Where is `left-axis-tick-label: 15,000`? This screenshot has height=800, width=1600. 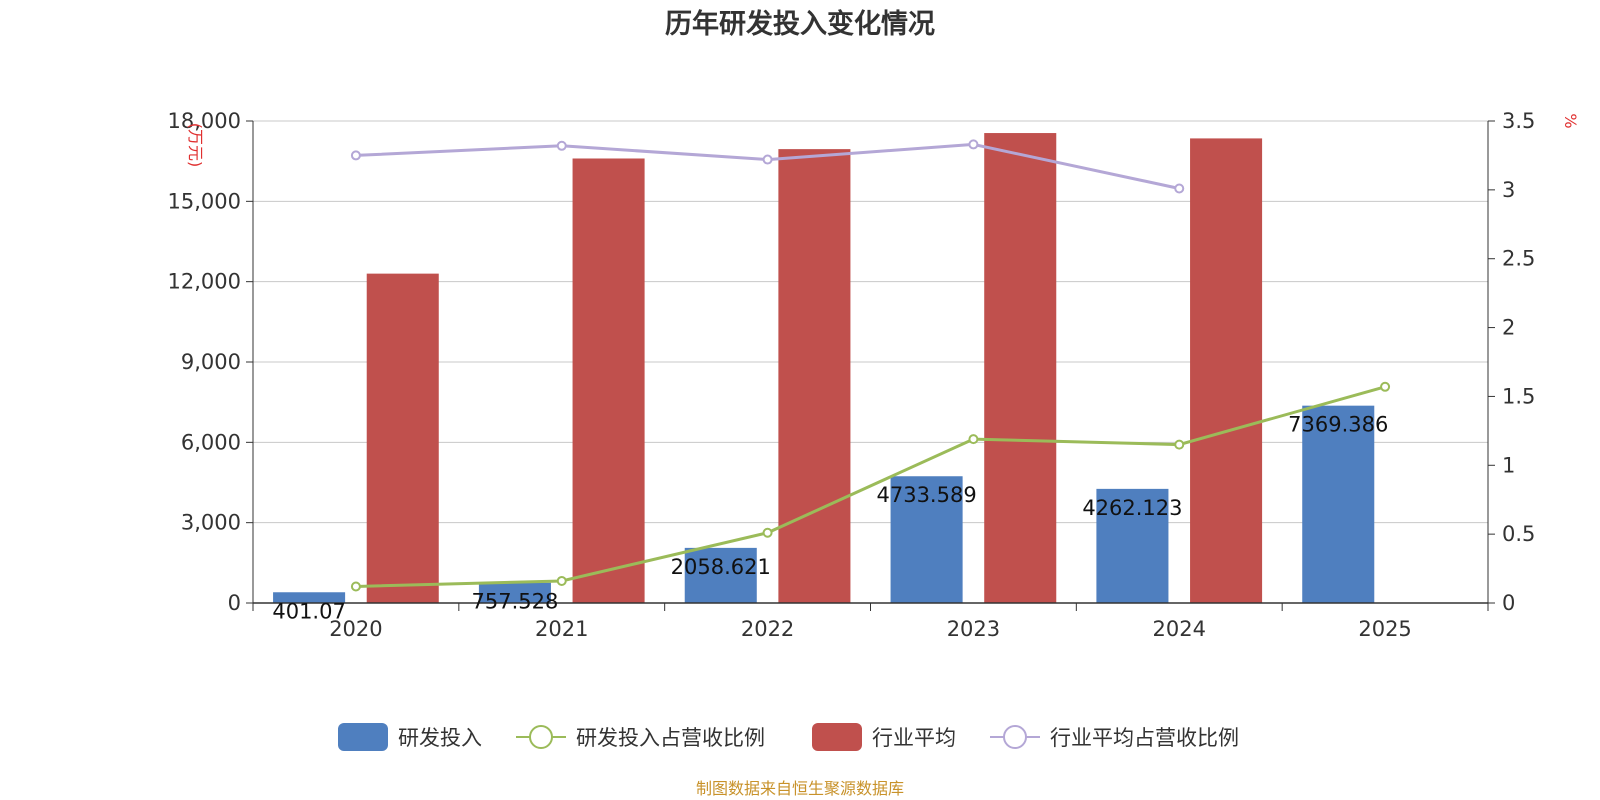
left-axis-tick-label: 15,000 is located at coordinates (204, 201).